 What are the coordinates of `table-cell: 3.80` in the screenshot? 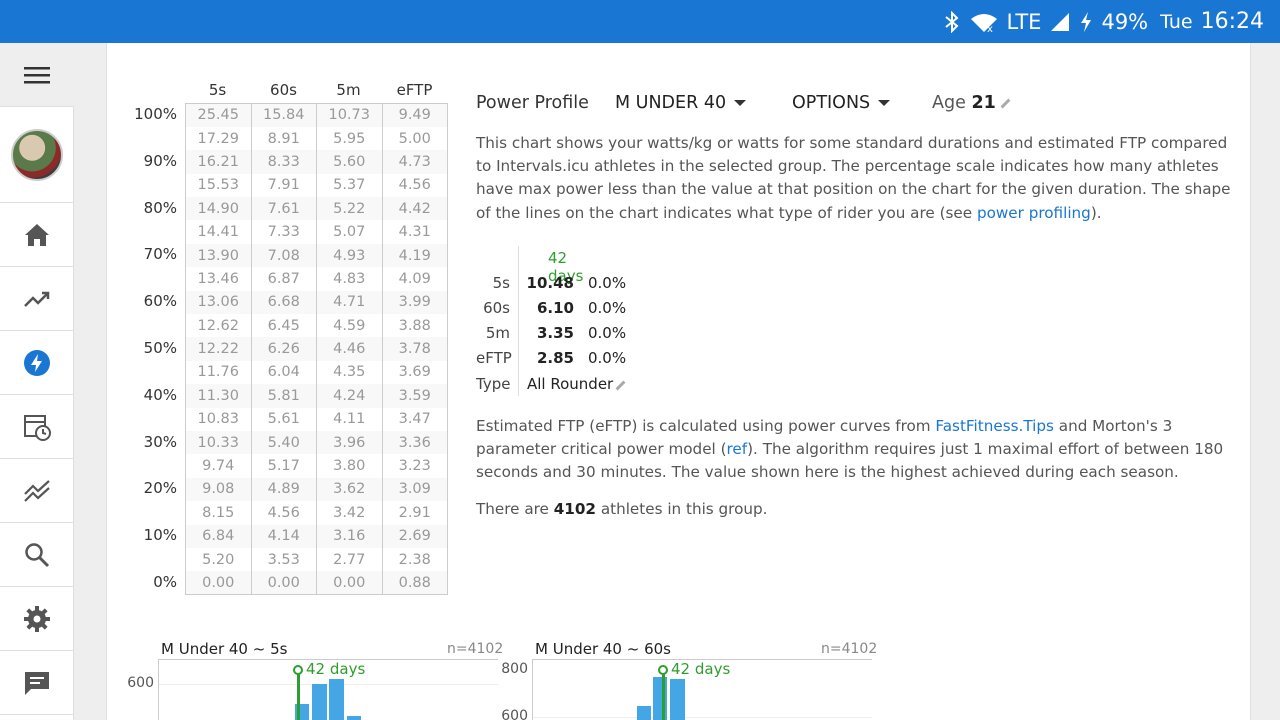 It's located at (349, 466).